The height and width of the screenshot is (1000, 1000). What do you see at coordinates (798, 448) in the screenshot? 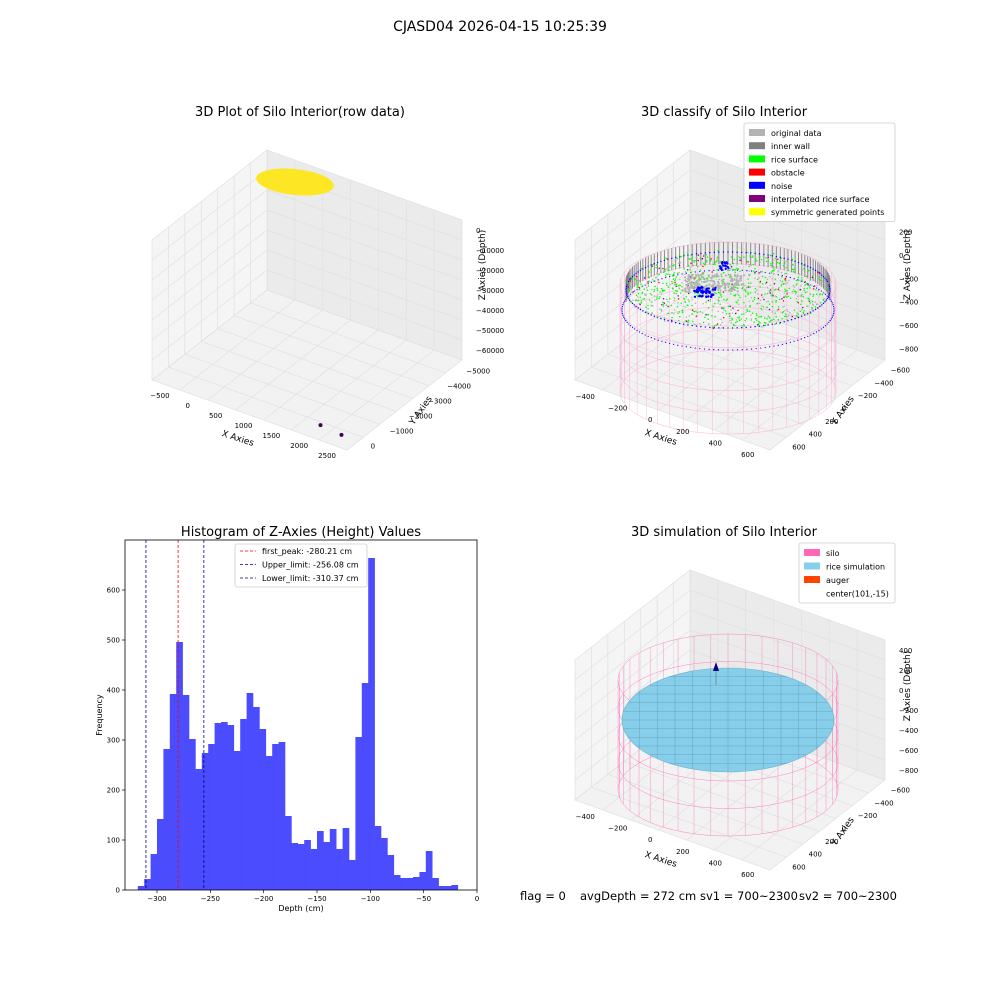
I see `y-tick-label: 600` at bounding box center [798, 448].